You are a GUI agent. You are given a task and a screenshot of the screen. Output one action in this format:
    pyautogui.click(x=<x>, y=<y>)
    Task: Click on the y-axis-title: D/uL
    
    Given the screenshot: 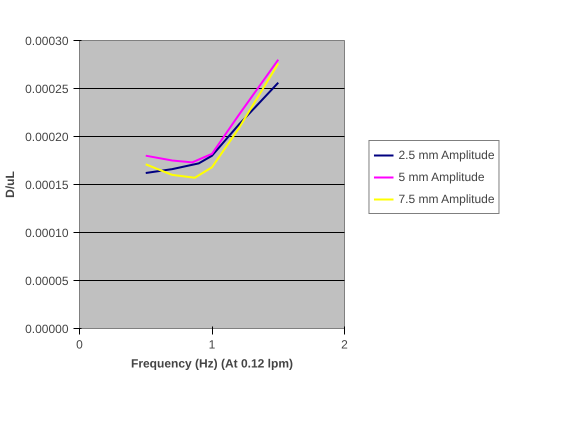 What is the action you would take?
    pyautogui.click(x=10, y=184)
    